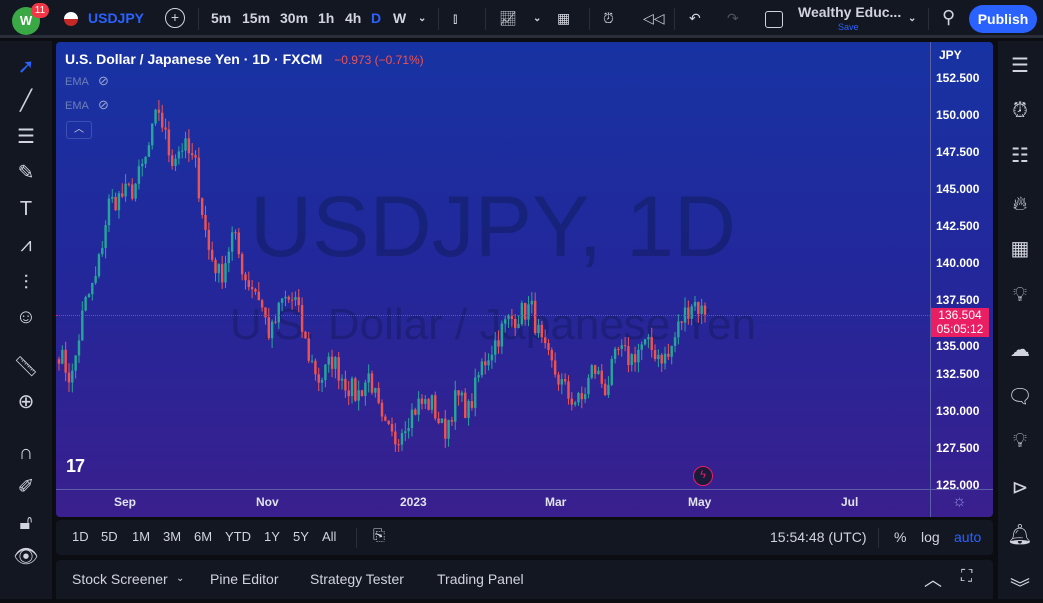 The height and width of the screenshot is (603, 1043). Describe the element at coordinates (120, 579) in the screenshot. I see `tab-stock-screener: Stock Screener` at that location.